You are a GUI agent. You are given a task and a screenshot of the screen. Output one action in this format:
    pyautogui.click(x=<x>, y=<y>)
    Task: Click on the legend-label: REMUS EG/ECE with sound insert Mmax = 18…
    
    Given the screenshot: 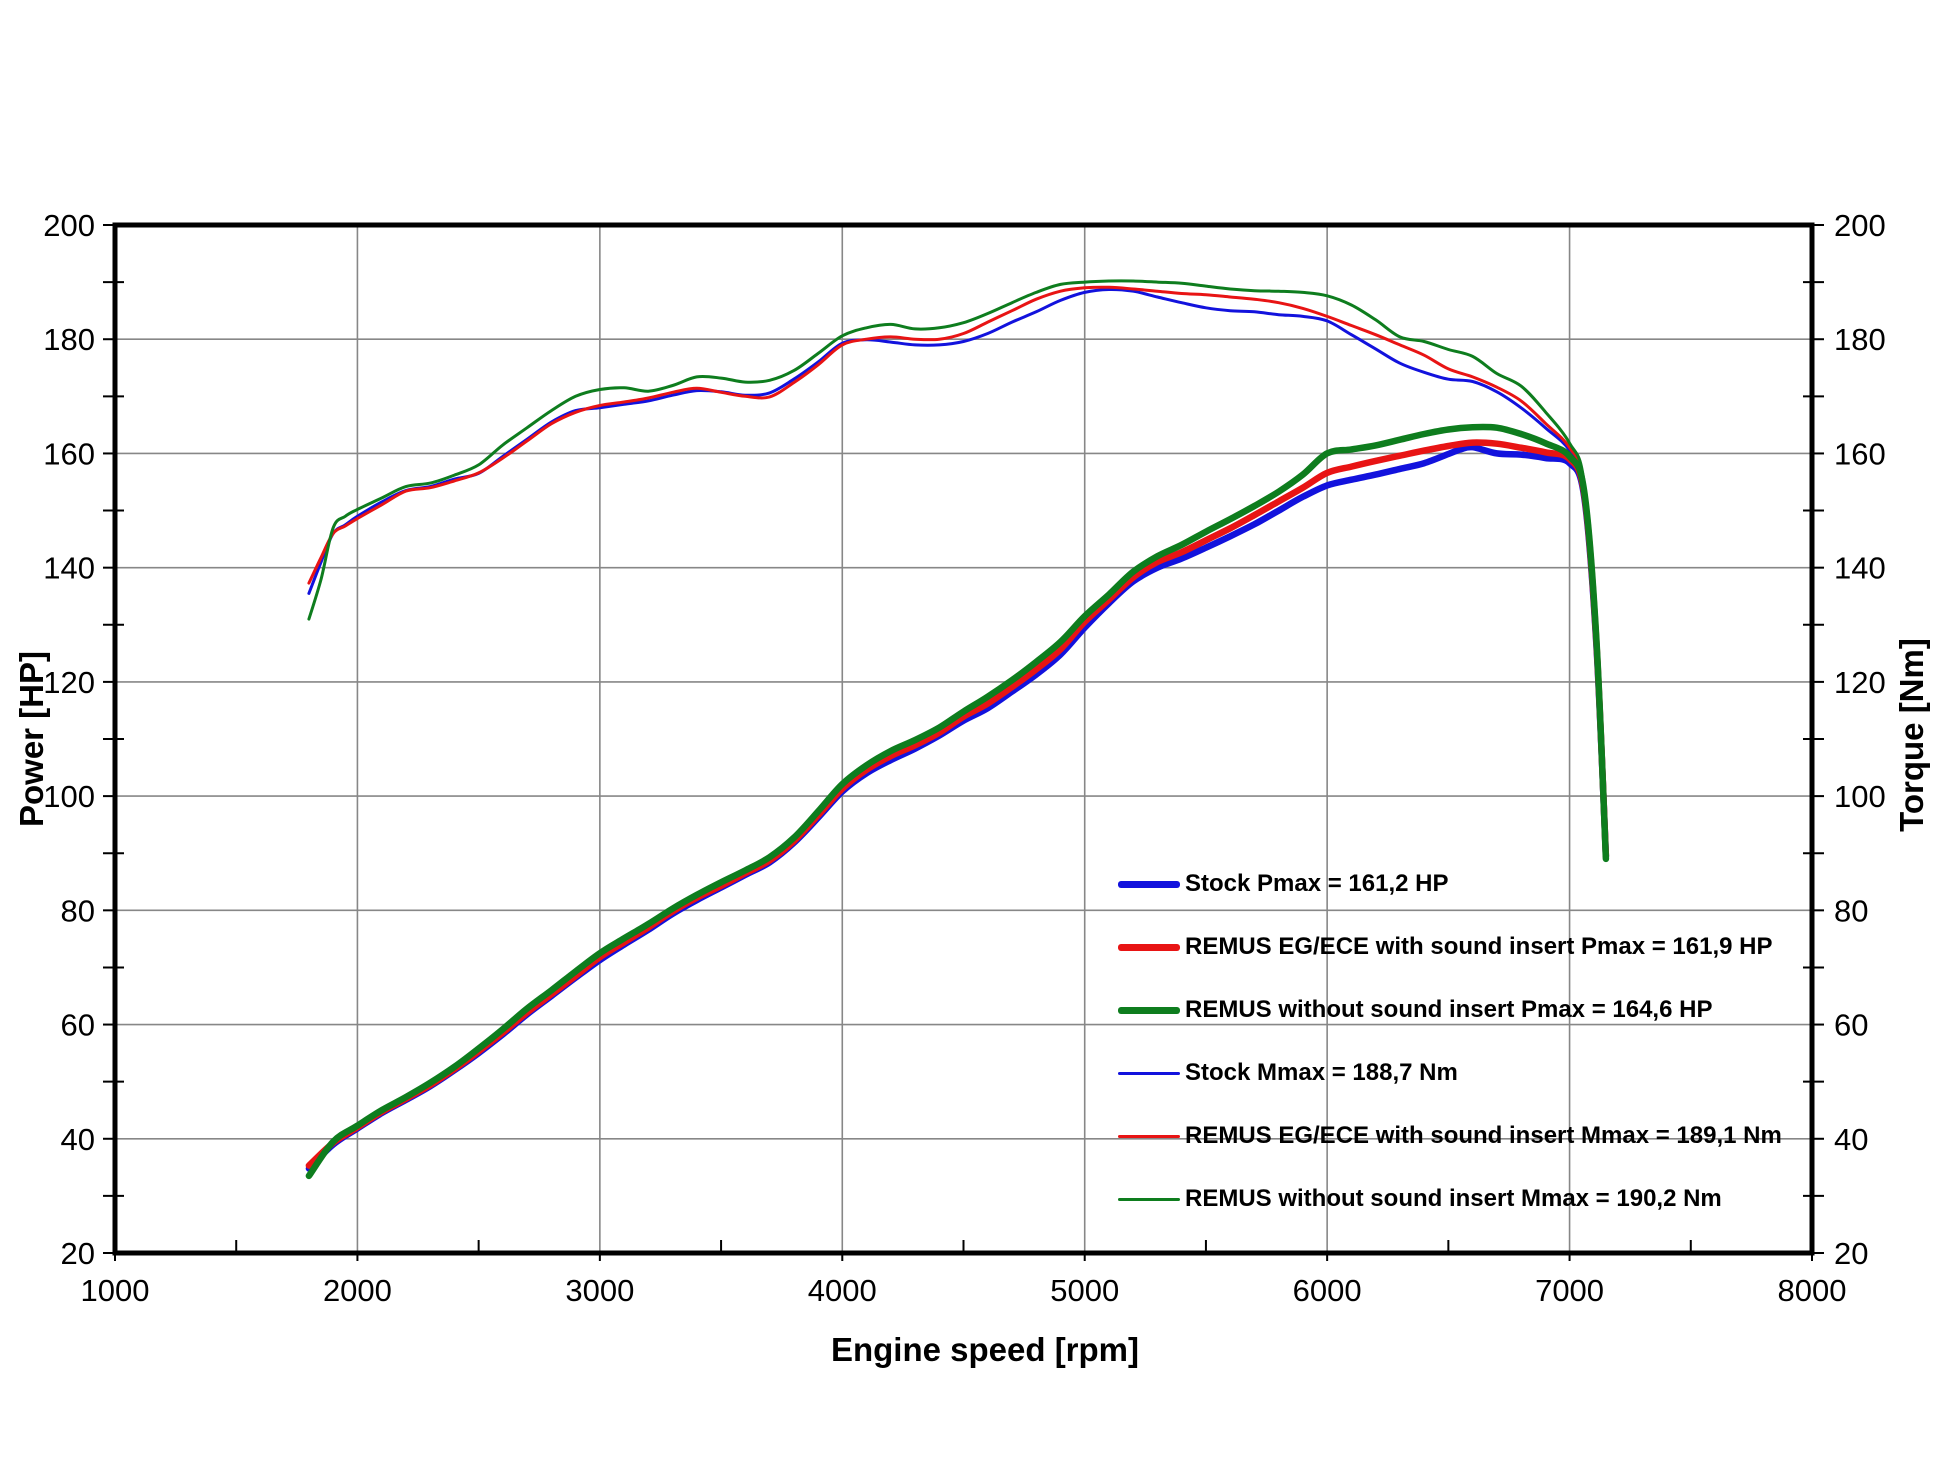 What is the action you would take?
    pyautogui.click(x=1483, y=1135)
    